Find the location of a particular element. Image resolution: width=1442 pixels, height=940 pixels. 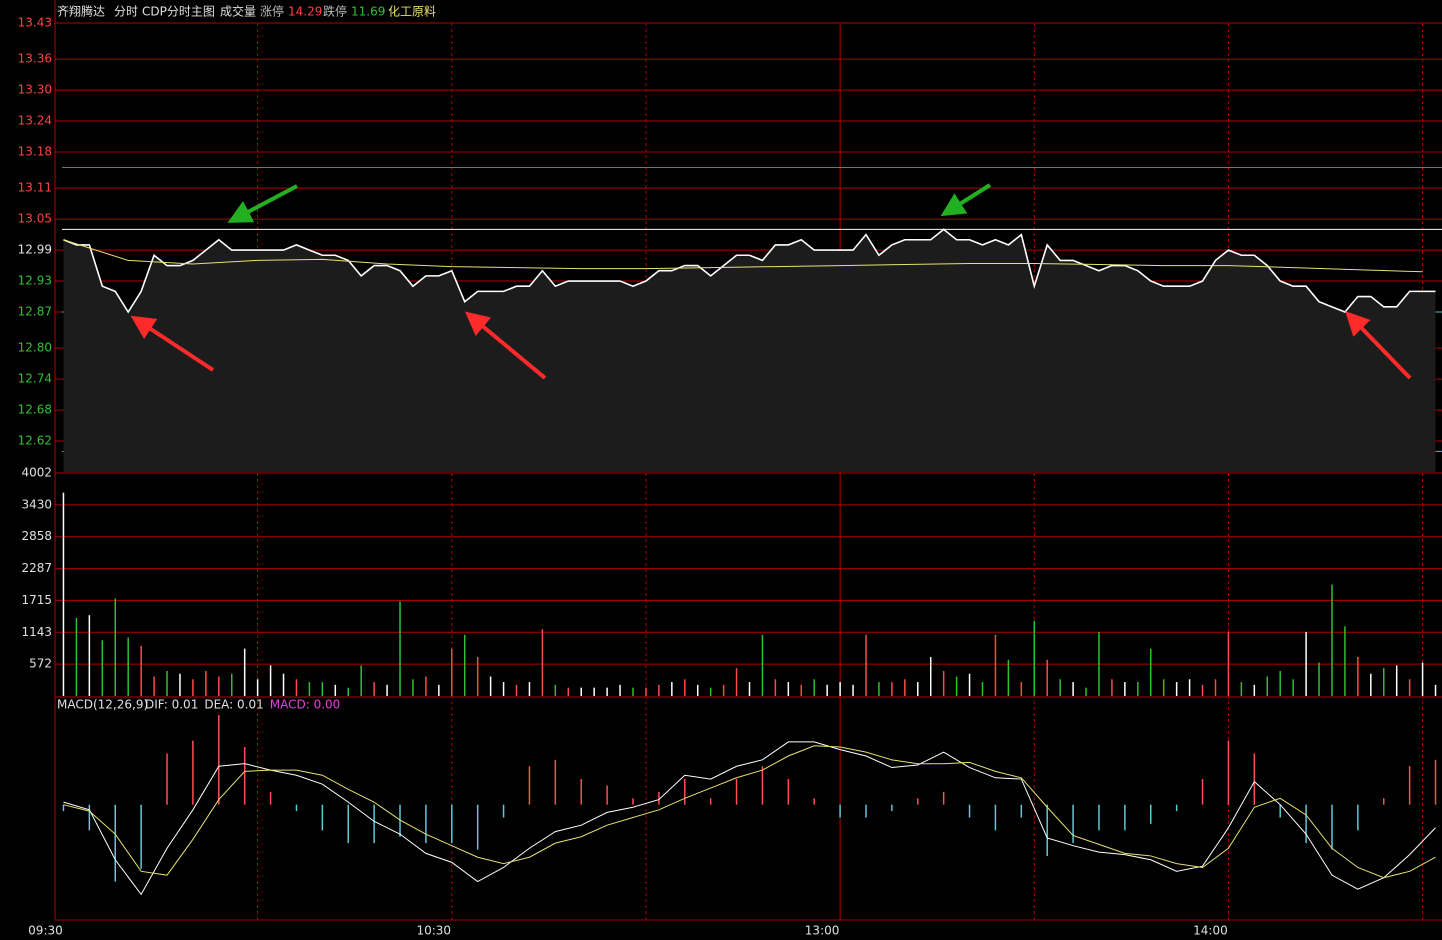

y-tick-label: 13.24 is located at coordinates (35, 121).